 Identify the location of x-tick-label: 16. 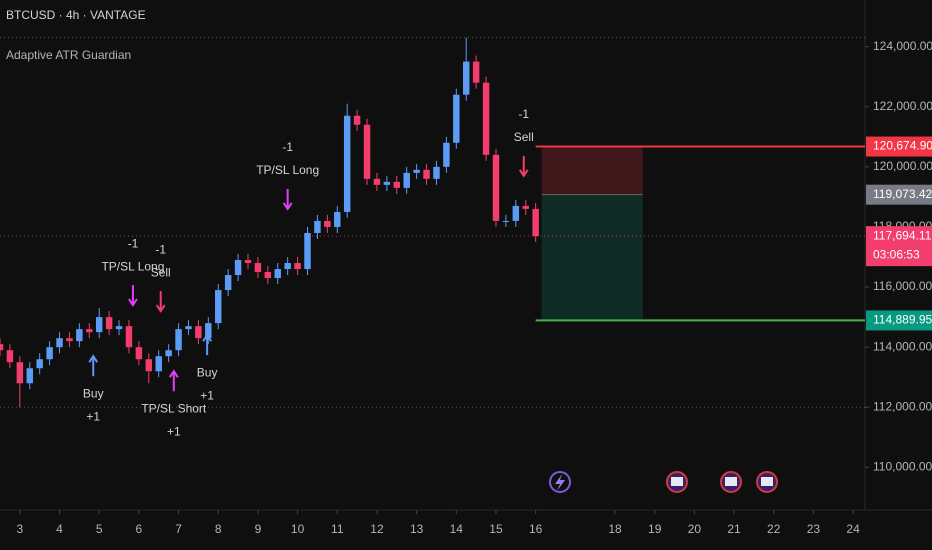
(536, 529).